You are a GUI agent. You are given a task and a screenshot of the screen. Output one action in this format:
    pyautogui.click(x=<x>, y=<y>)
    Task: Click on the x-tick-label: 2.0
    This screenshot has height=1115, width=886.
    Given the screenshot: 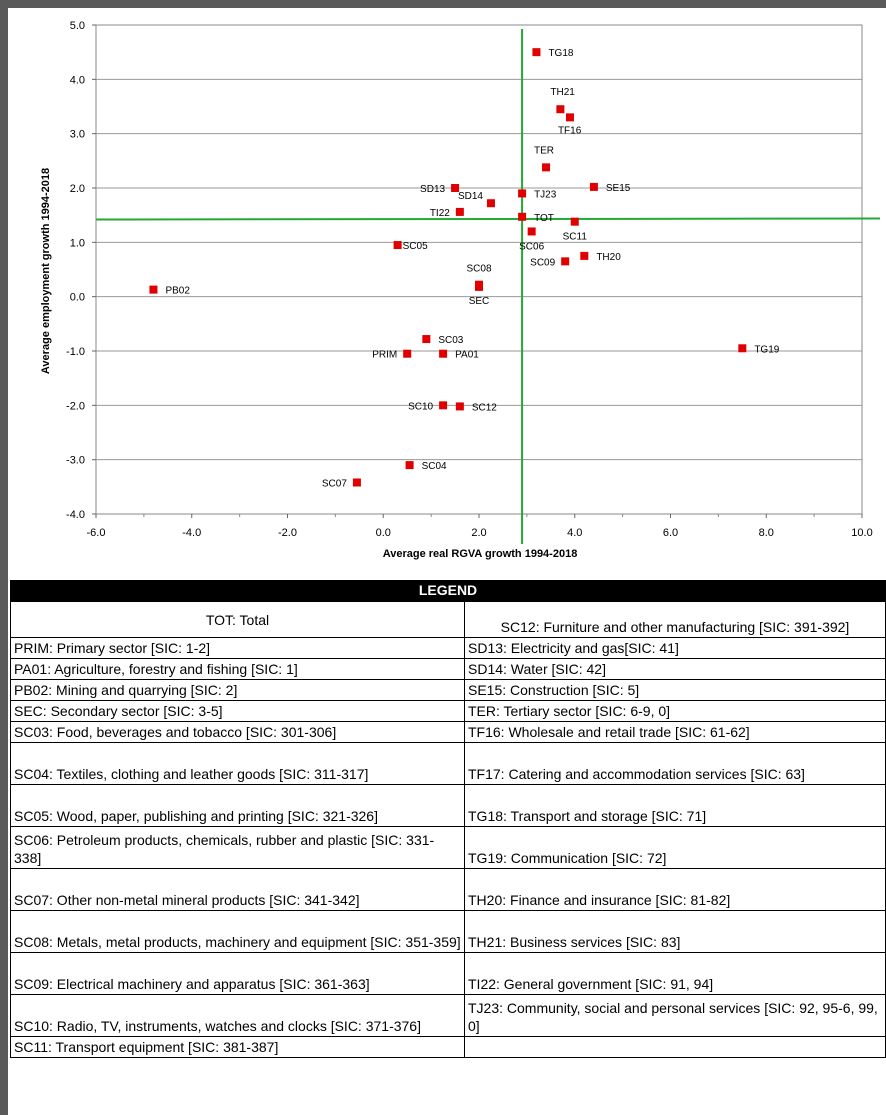 What is the action you would take?
    pyautogui.click(x=478, y=533)
    